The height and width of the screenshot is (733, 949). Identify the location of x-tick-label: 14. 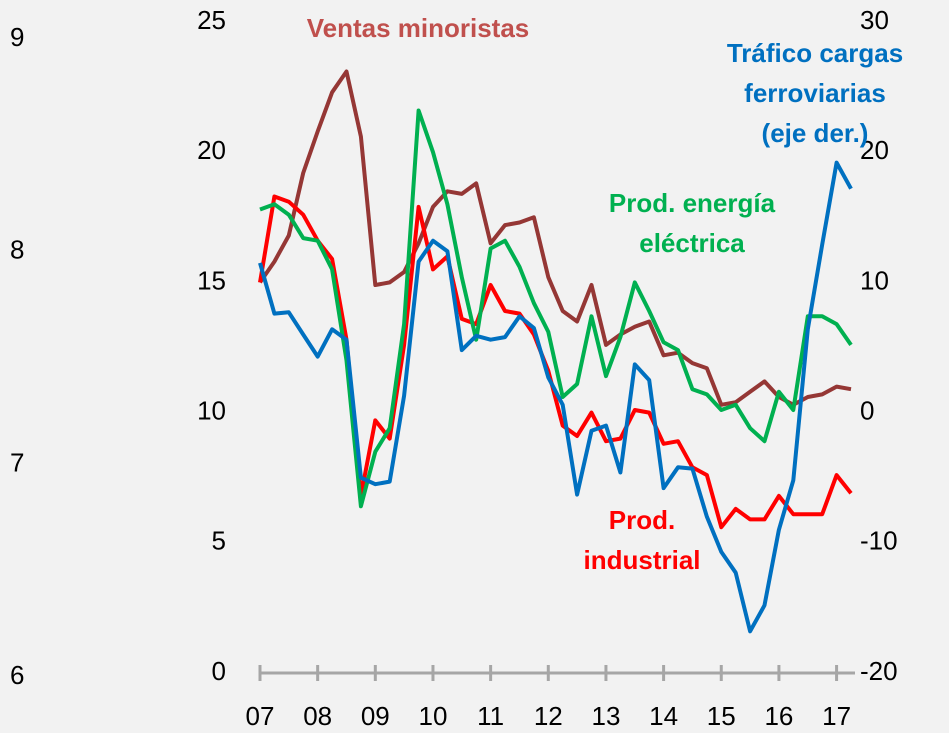
(663, 716).